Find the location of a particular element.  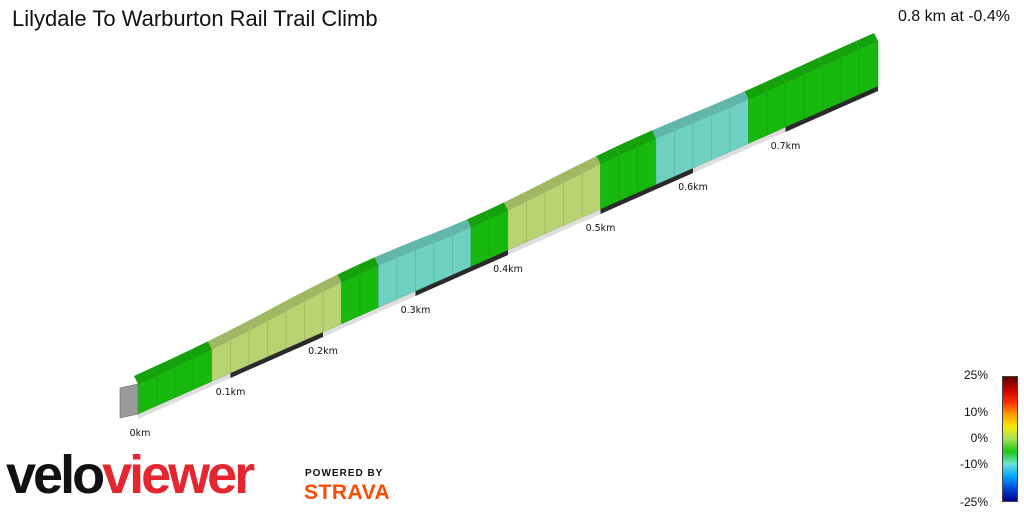

x-tick-label: 0.2km is located at coordinates (323, 351).